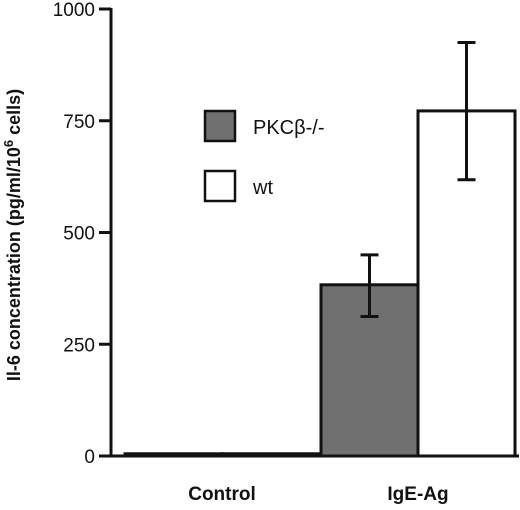 The image size is (520, 510). What do you see at coordinates (89, 457) in the screenshot?
I see `y-tick-label: 0` at bounding box center [89, 457].